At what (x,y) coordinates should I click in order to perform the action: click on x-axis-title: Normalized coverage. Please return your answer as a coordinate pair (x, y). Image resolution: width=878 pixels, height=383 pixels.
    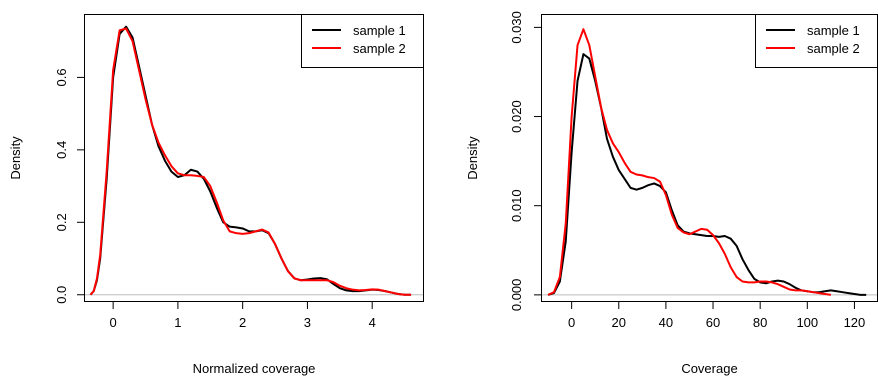
    Looking at the image, I should click on (254, 368).